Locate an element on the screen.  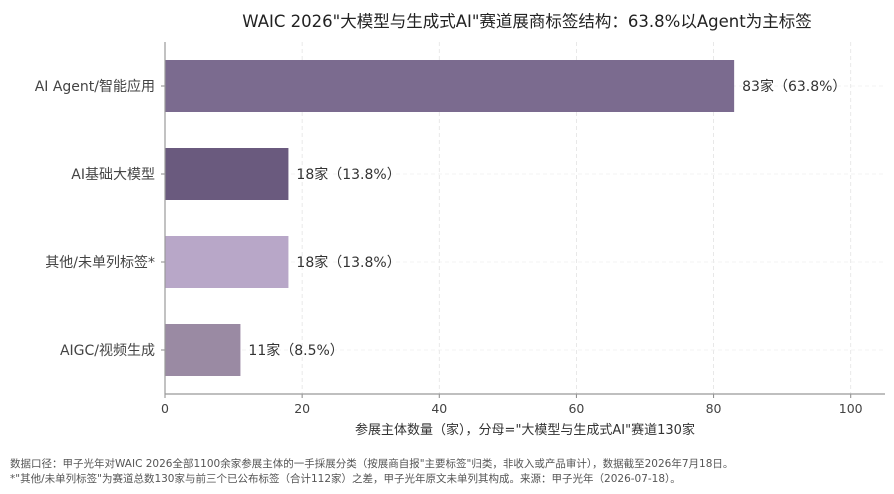
category-label: AIGC/视频生成 is located at coordinates (107, 351).